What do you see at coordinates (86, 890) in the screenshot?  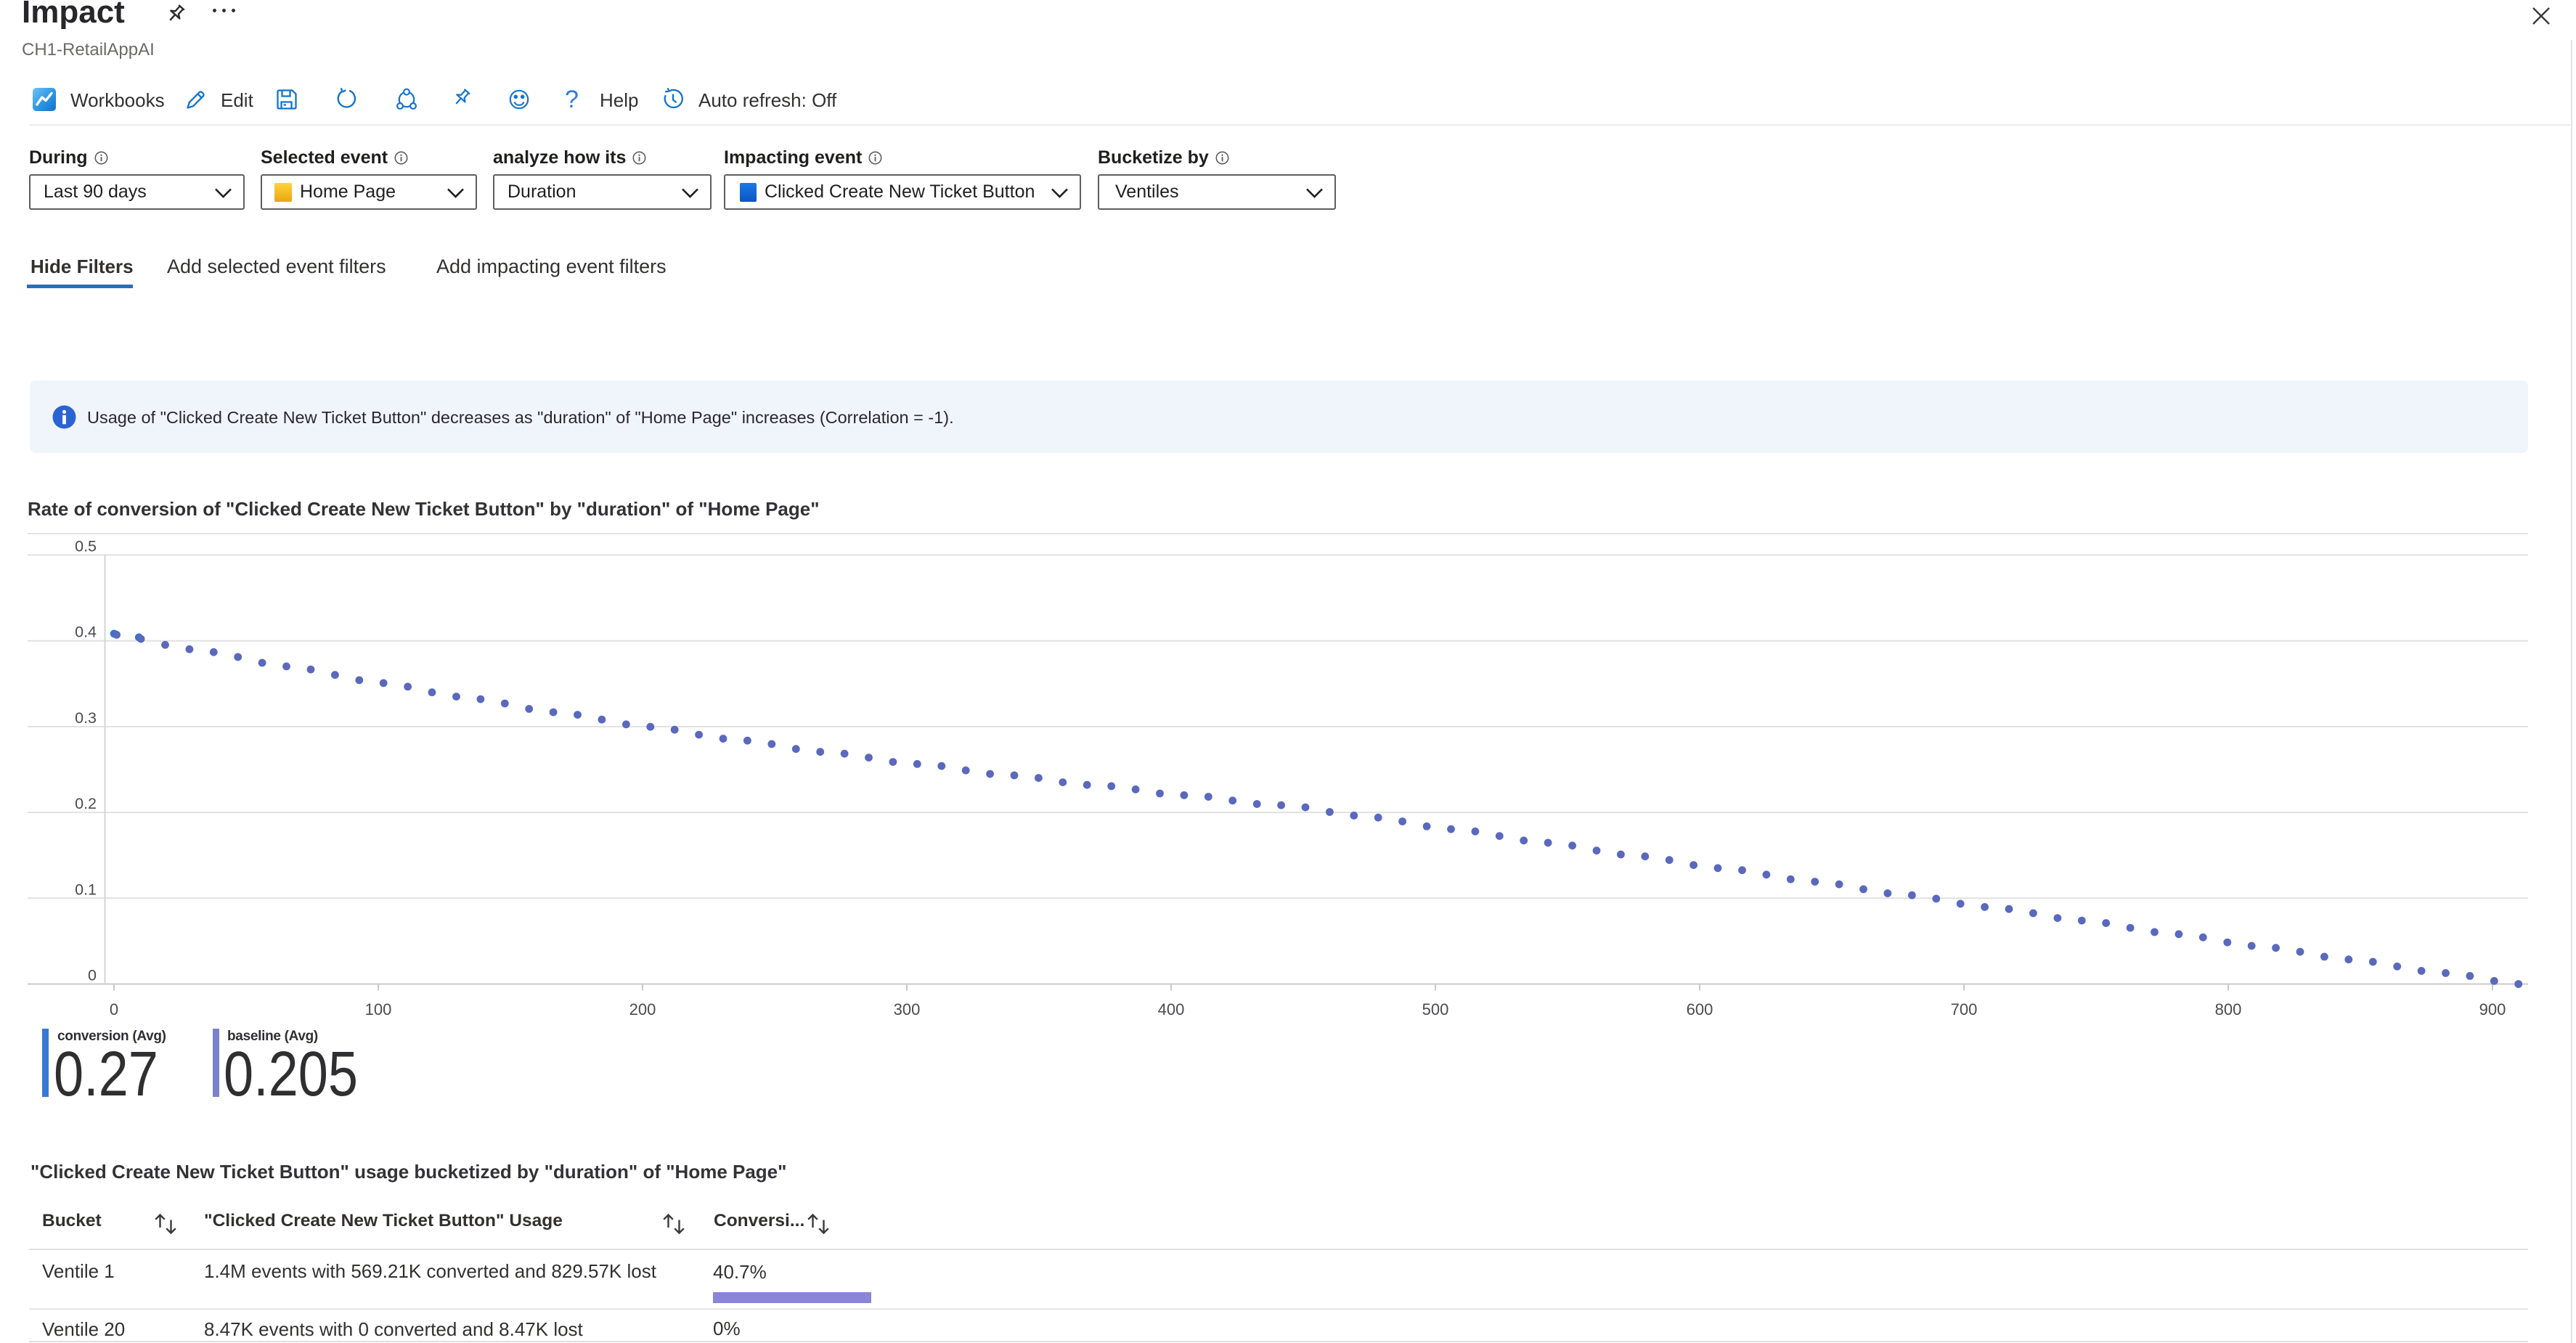 I see `svg-text: 0.1` at bounding box center [86, 890].